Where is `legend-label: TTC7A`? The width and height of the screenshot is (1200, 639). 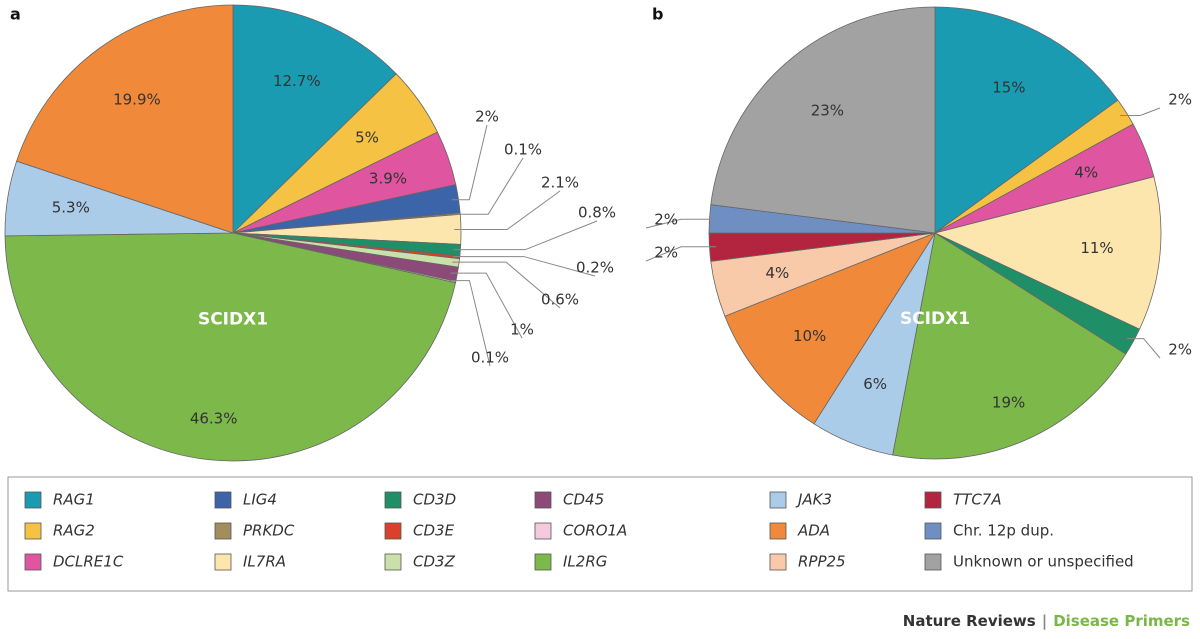
legend-label: TTC7A is located at coordinates (977, 500).